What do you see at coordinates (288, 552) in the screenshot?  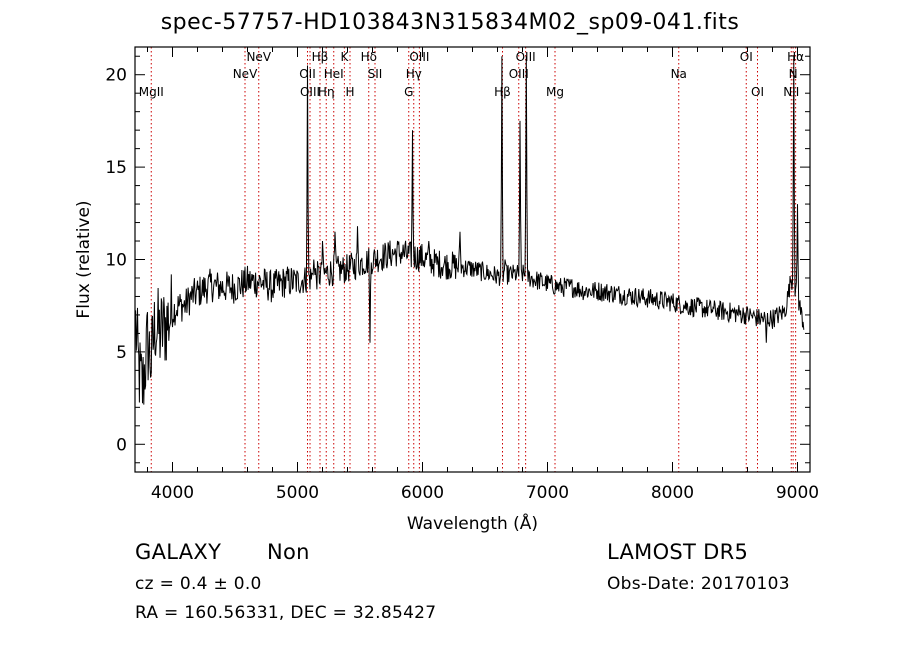 I see `object-subclass: Non` at bounding box center [288, 552].